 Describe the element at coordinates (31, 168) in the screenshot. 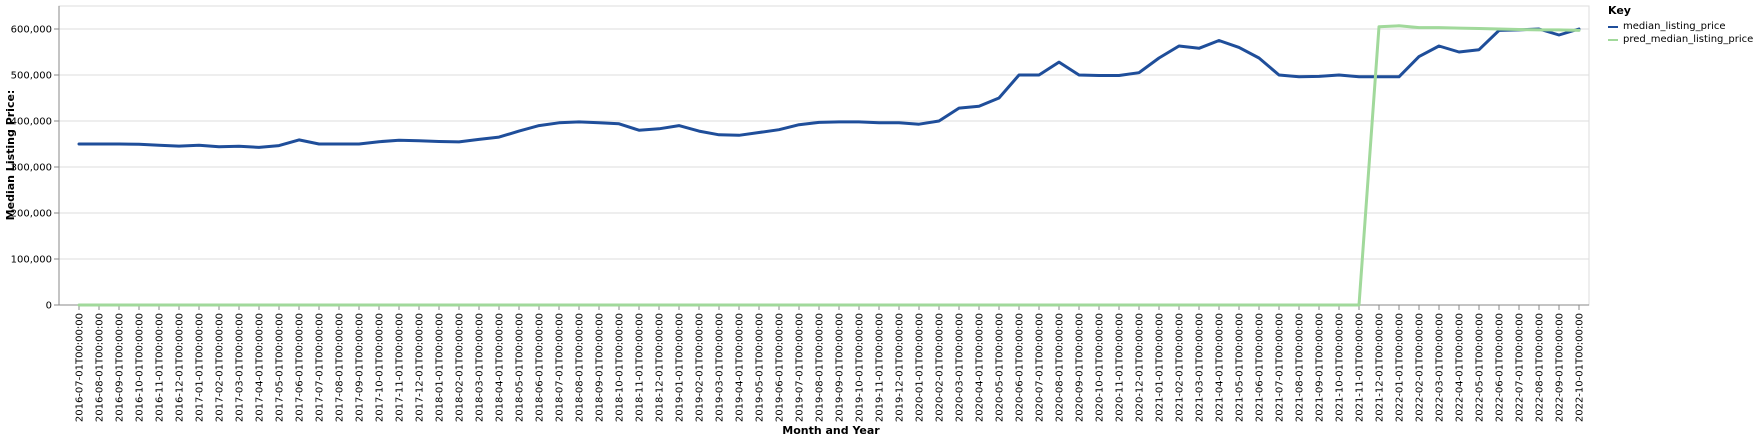

I see `y-tick-label: 300,000` at that location.